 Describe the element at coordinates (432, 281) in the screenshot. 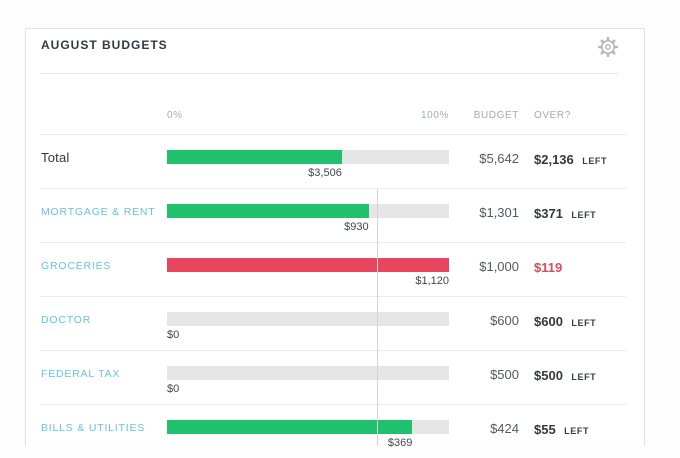

I see `spent-amount: $1,120` at that location.